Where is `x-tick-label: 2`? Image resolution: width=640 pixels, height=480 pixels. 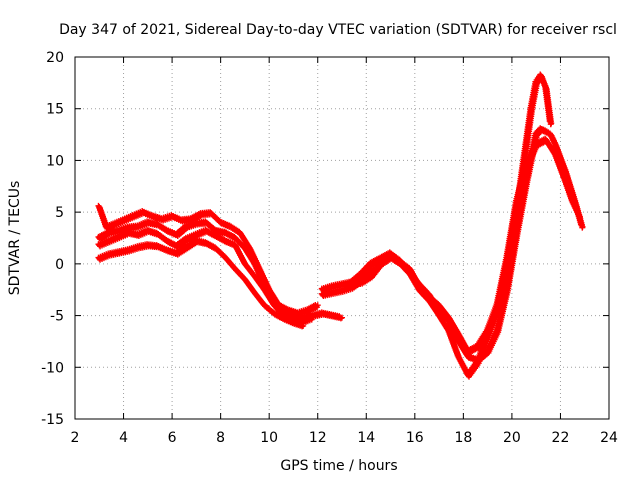 x-tick-label: 2 is located at coordinates (75, 438).